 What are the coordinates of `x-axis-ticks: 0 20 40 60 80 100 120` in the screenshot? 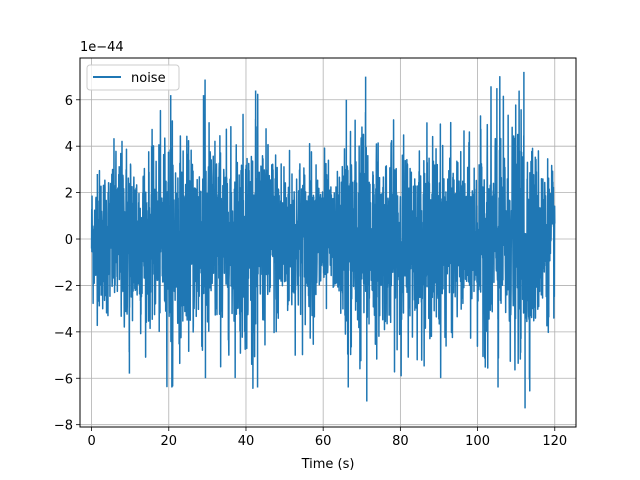 It's located at (327, 438).